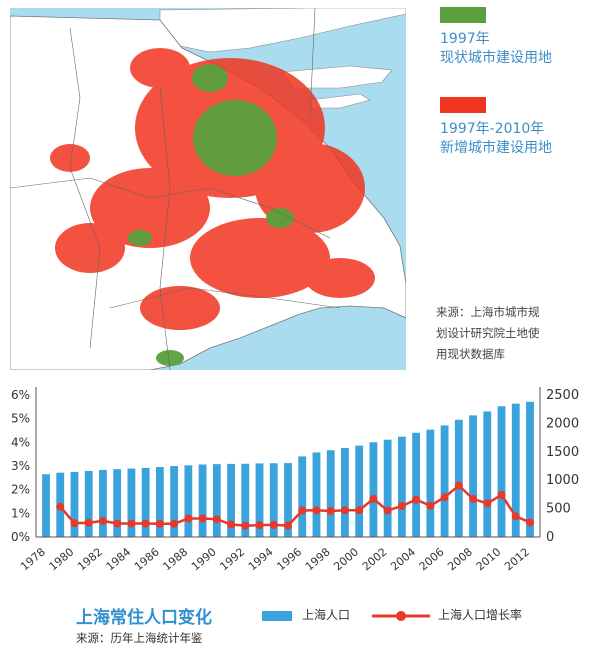 This screenshot has height=652, width=590. What do you see at coordinates (204, 559) in the screenshot?
I see `x-tick-label: 1990` at bounding box center [204, 559].